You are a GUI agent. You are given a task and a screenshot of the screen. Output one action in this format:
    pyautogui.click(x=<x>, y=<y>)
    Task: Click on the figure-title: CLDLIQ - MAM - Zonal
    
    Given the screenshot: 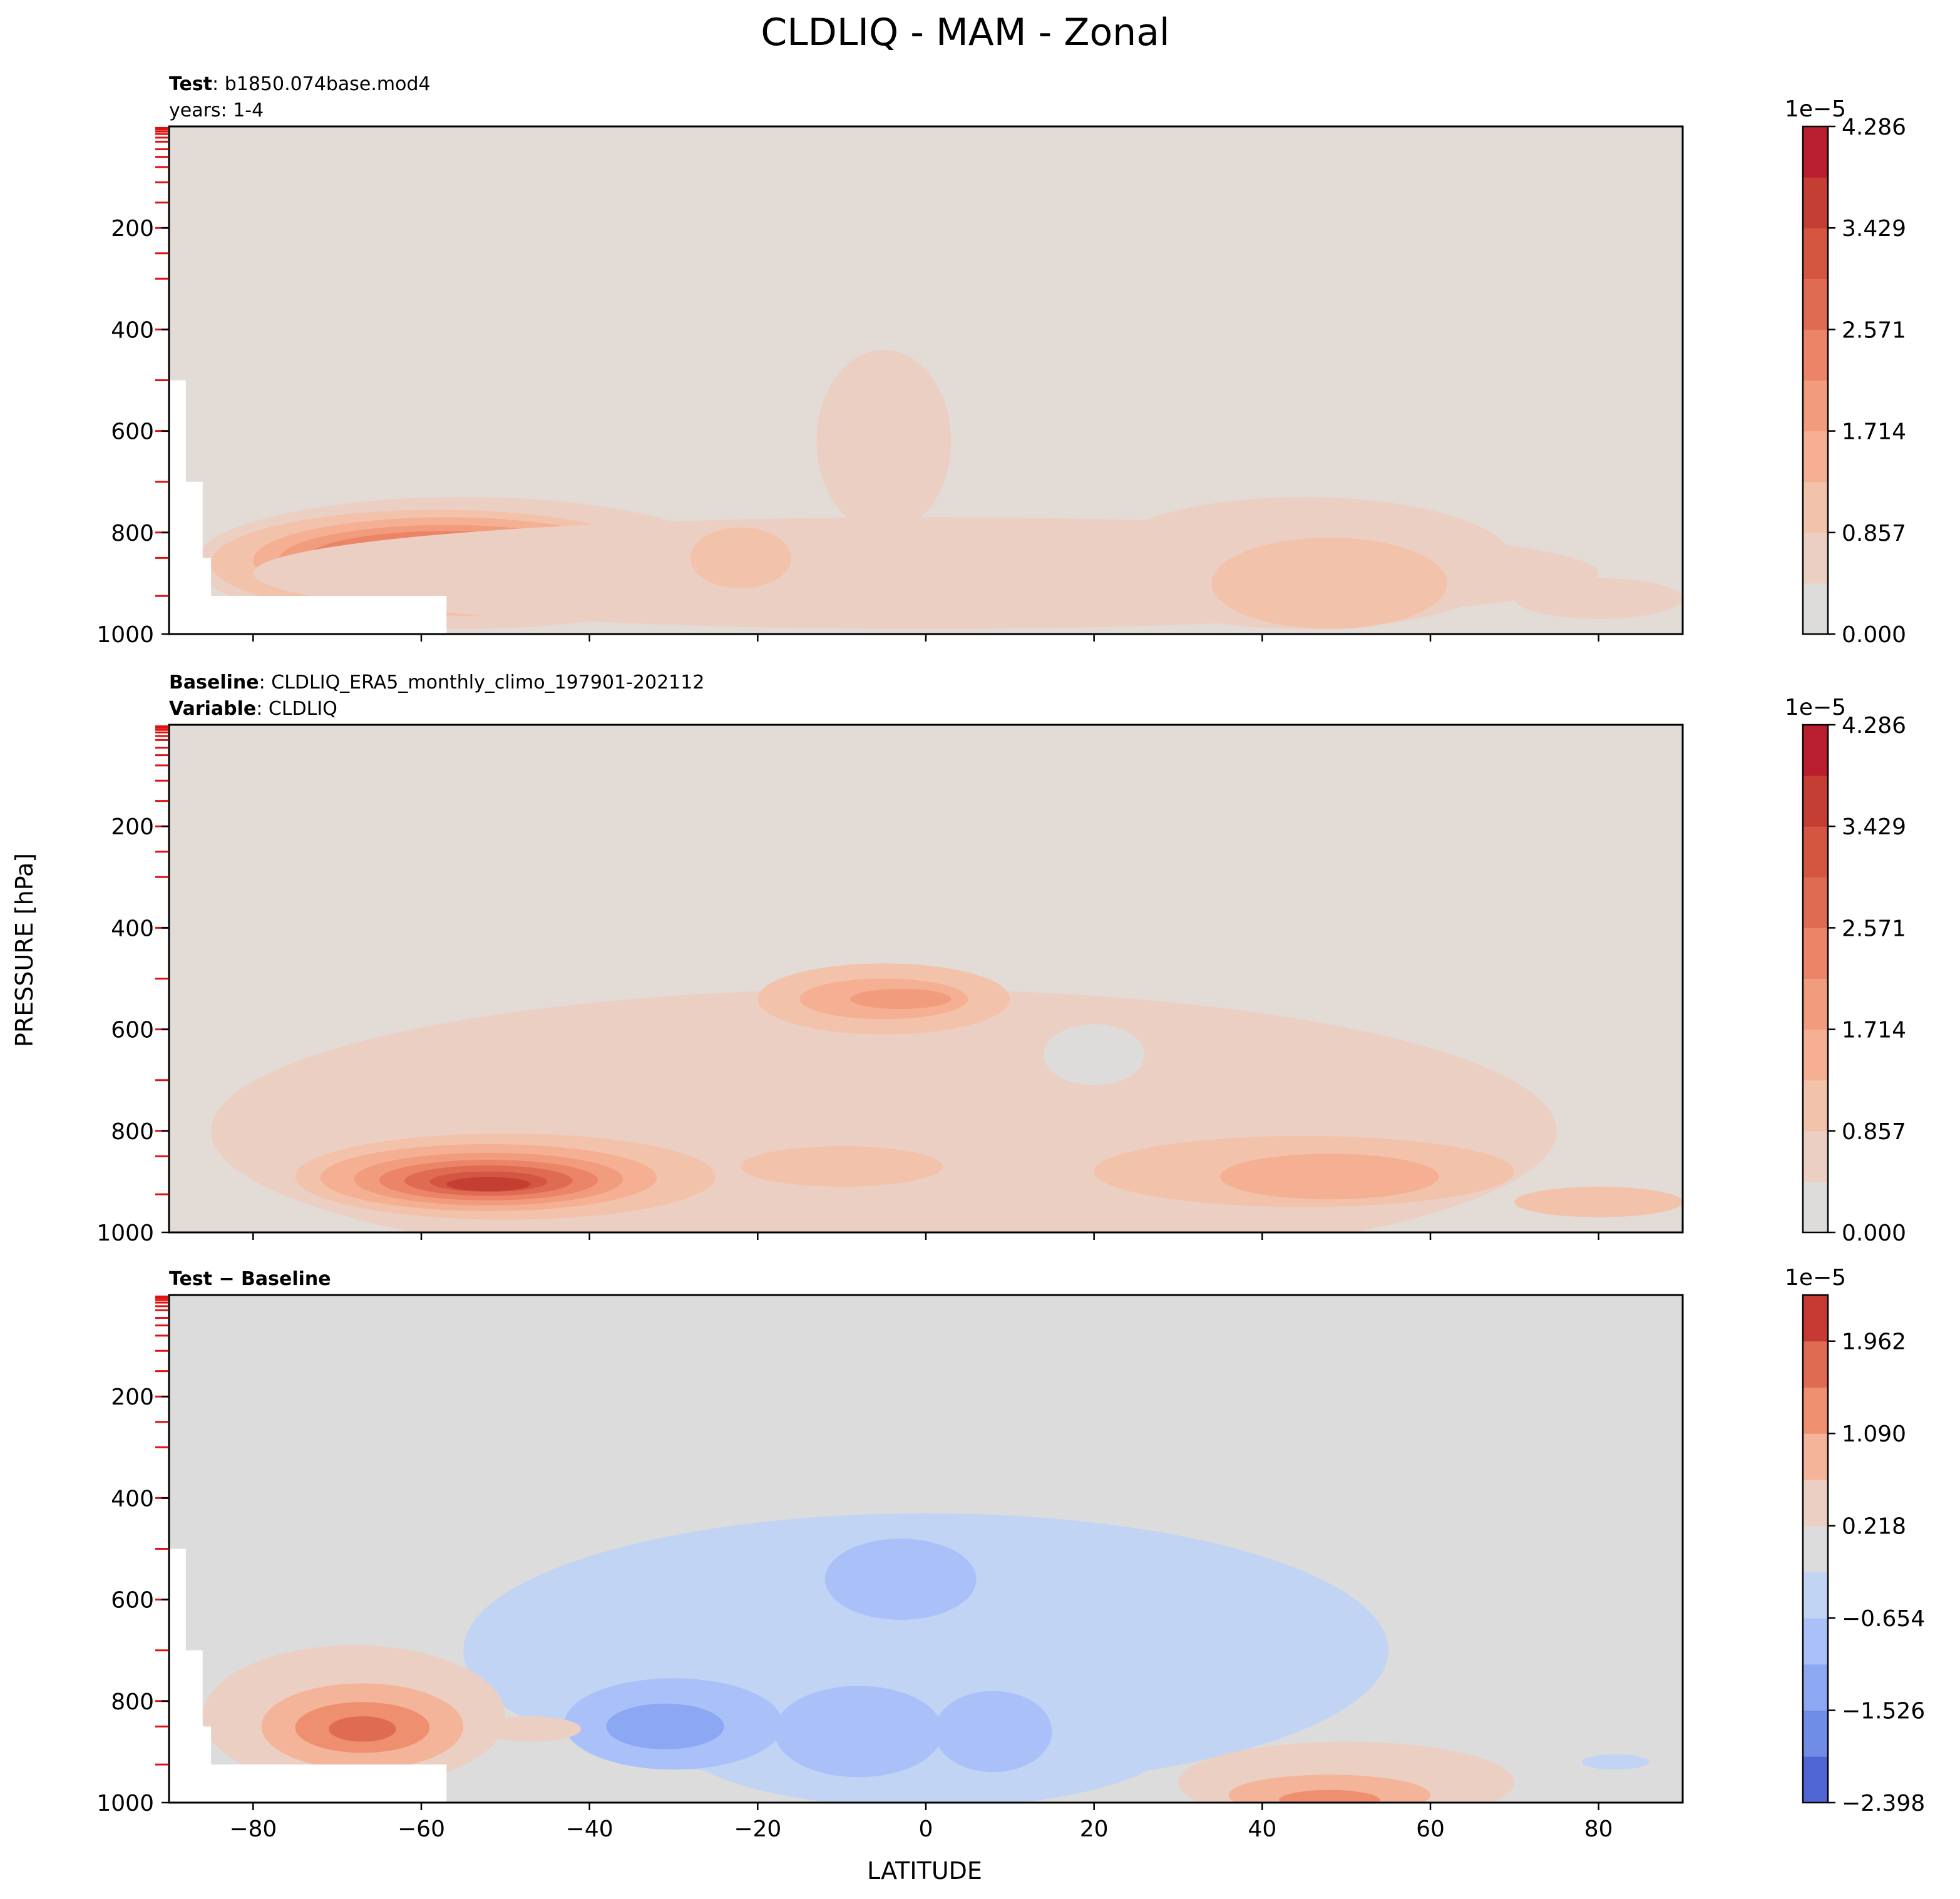 What is the action you would take?
    pyautogui.click(x=965, y=32)
    